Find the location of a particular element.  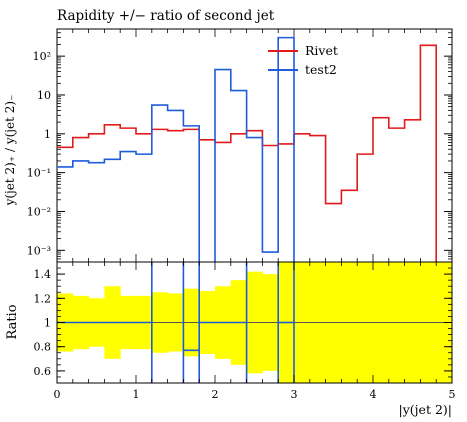

x-axis-label: |y(jet 2)| is located at coordinates (425, 409).